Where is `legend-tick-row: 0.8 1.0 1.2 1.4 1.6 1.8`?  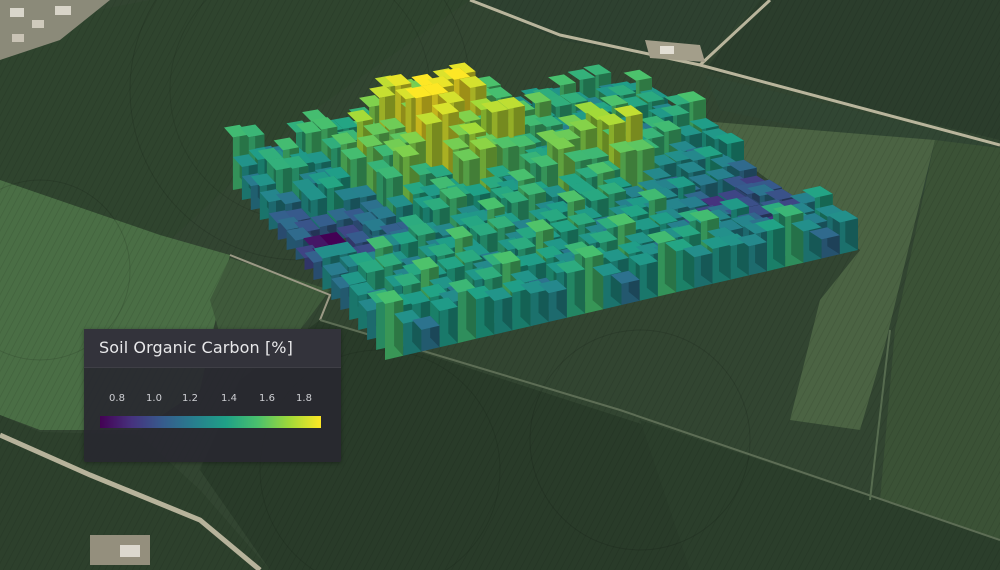 legend-tick-row: 0.8 1.0 1.2 1.4 1.6 1.8 is located at coordinates (212, 400).